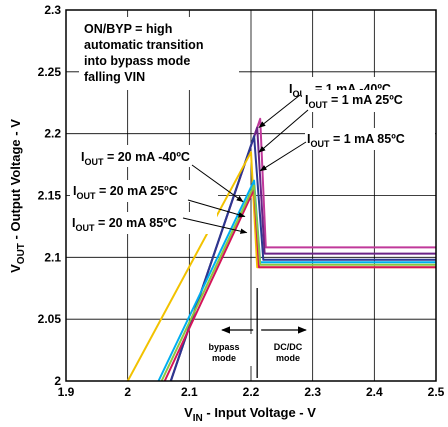 The height and width of the screenshot is (427, 448). Describe the element at coordinates (52, 10) in the screenshot. I see `y-tick-label: 2.3` at that location.